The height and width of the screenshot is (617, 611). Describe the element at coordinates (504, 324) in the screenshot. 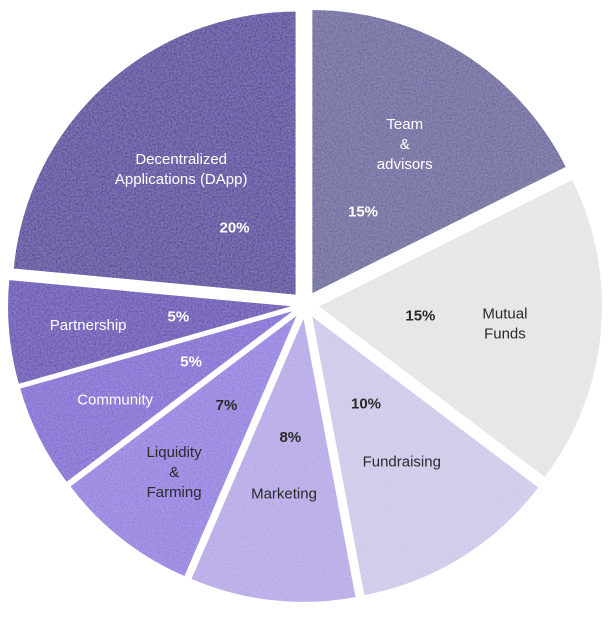

I see `slice-label-2: Mutual Funds` at that location.